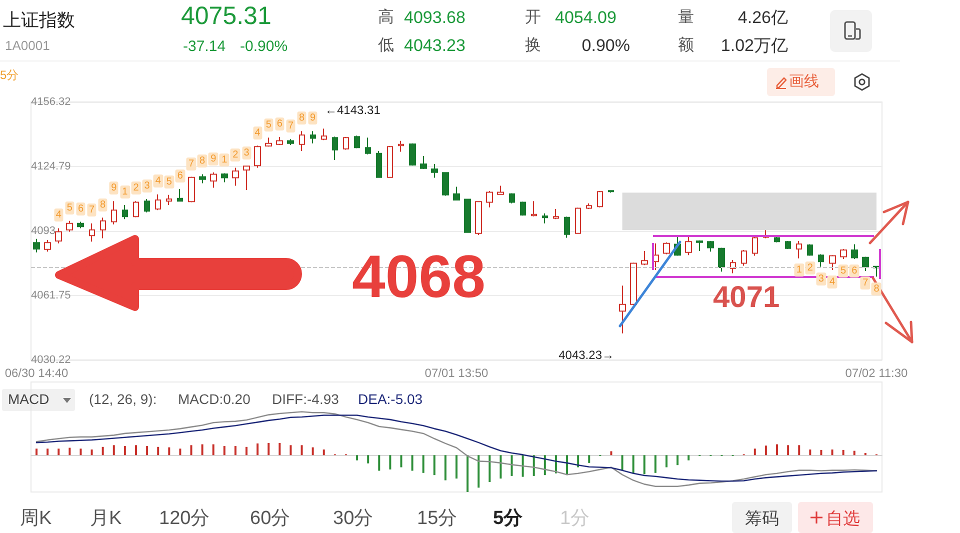 This screenshot has width=960, height=533. I want to click on text: 3, so click(147, 186).